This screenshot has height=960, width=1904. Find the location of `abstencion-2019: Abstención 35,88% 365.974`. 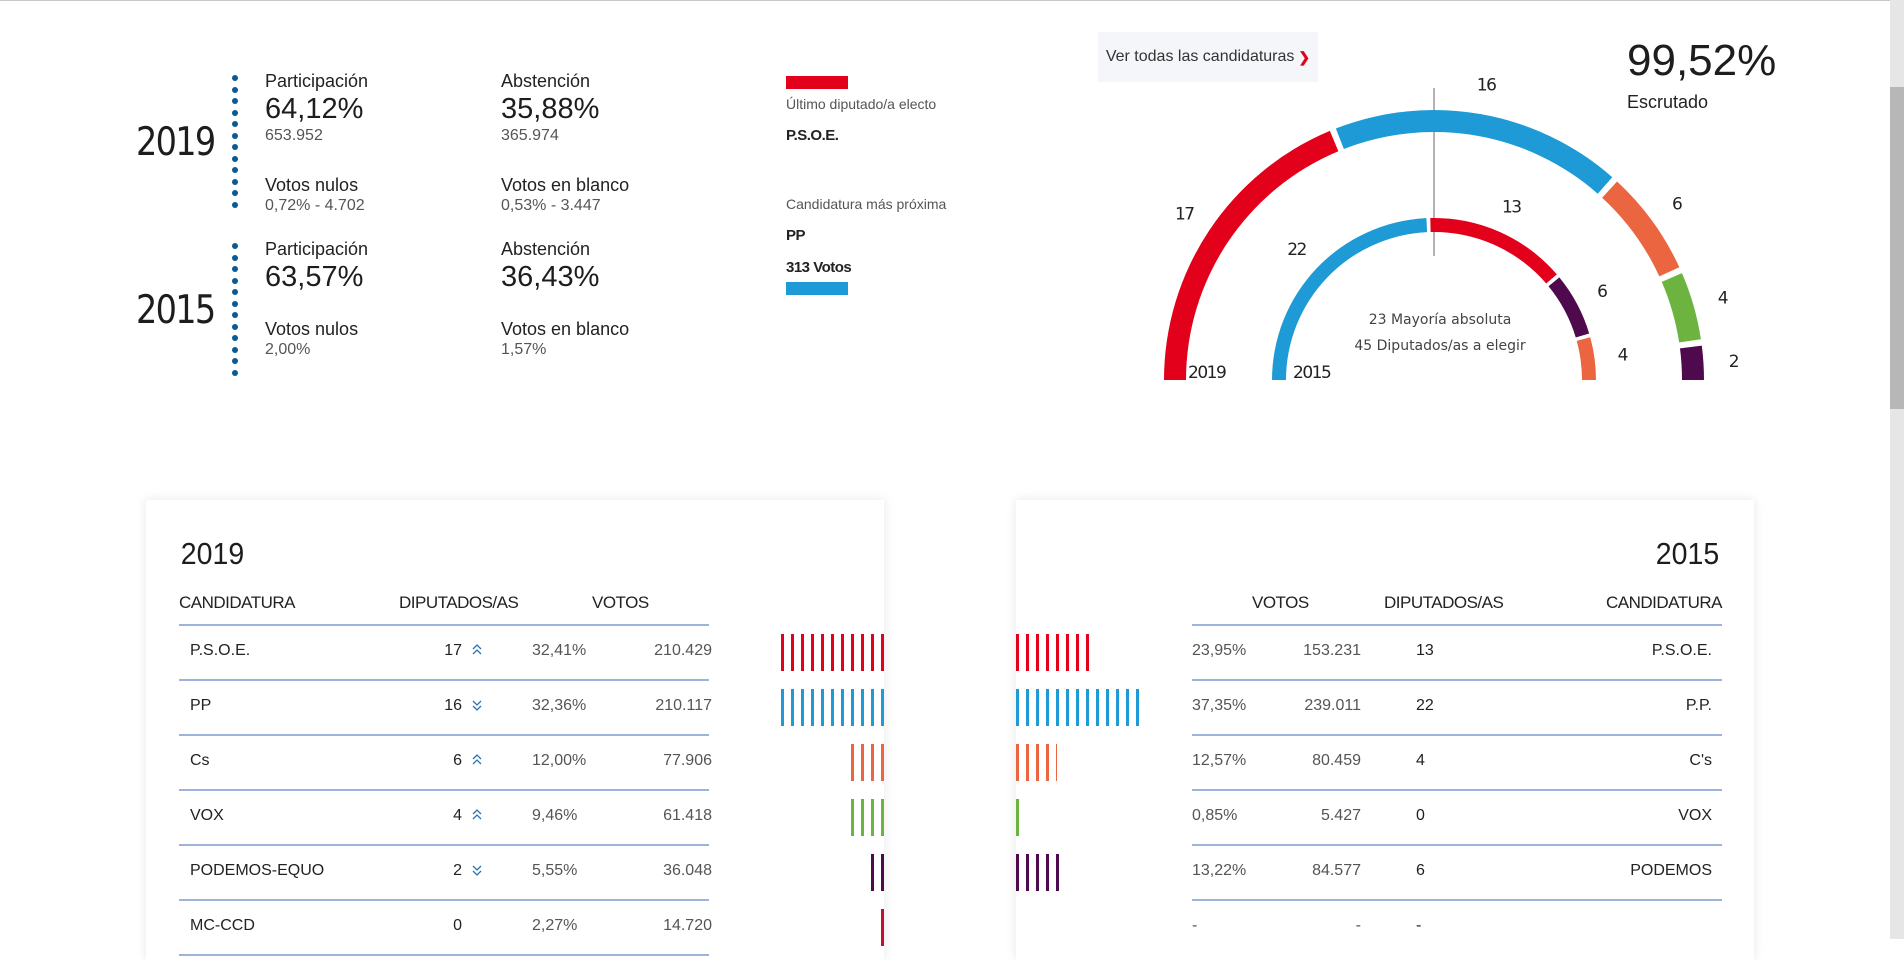

abstencion-2019: Abstención 35,88% 365.974 is located at coordinates (550, 108).